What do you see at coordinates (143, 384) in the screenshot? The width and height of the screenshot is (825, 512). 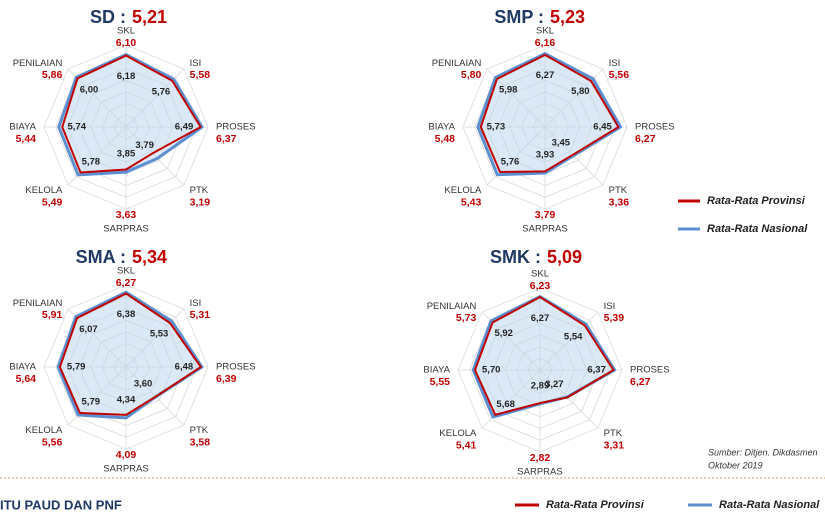 I see `value-label: 3,60` at bounding box center [143, 384].